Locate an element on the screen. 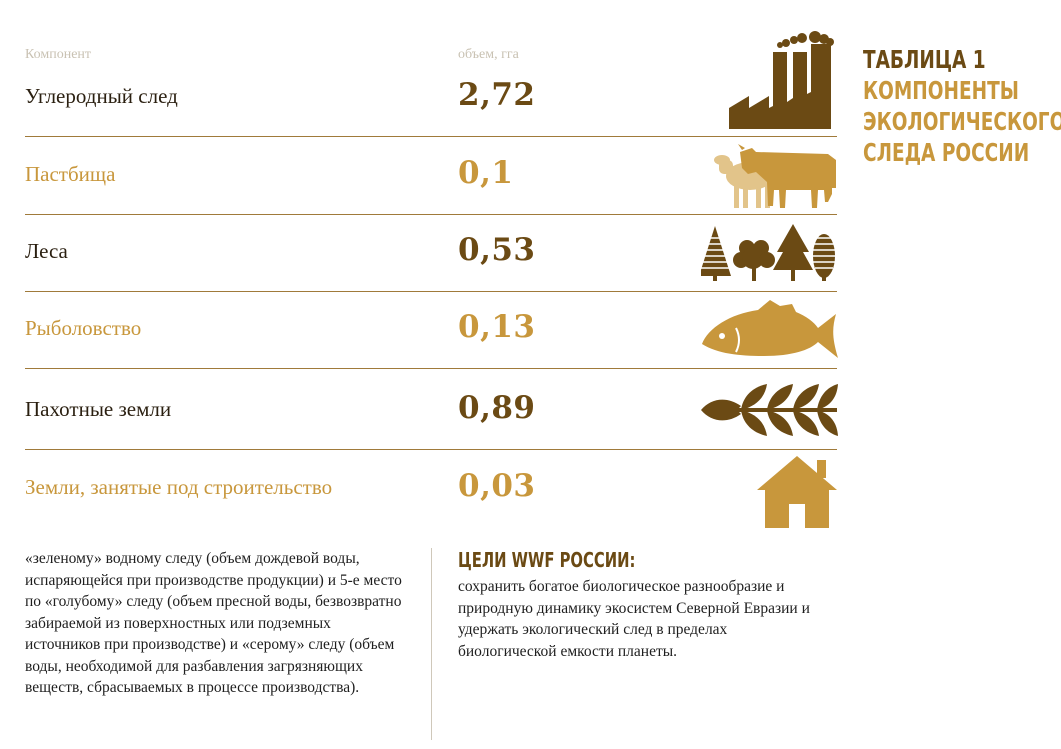 This screenshot has width=1061, height=749. factory-icon is located at coordinates (781, 80).